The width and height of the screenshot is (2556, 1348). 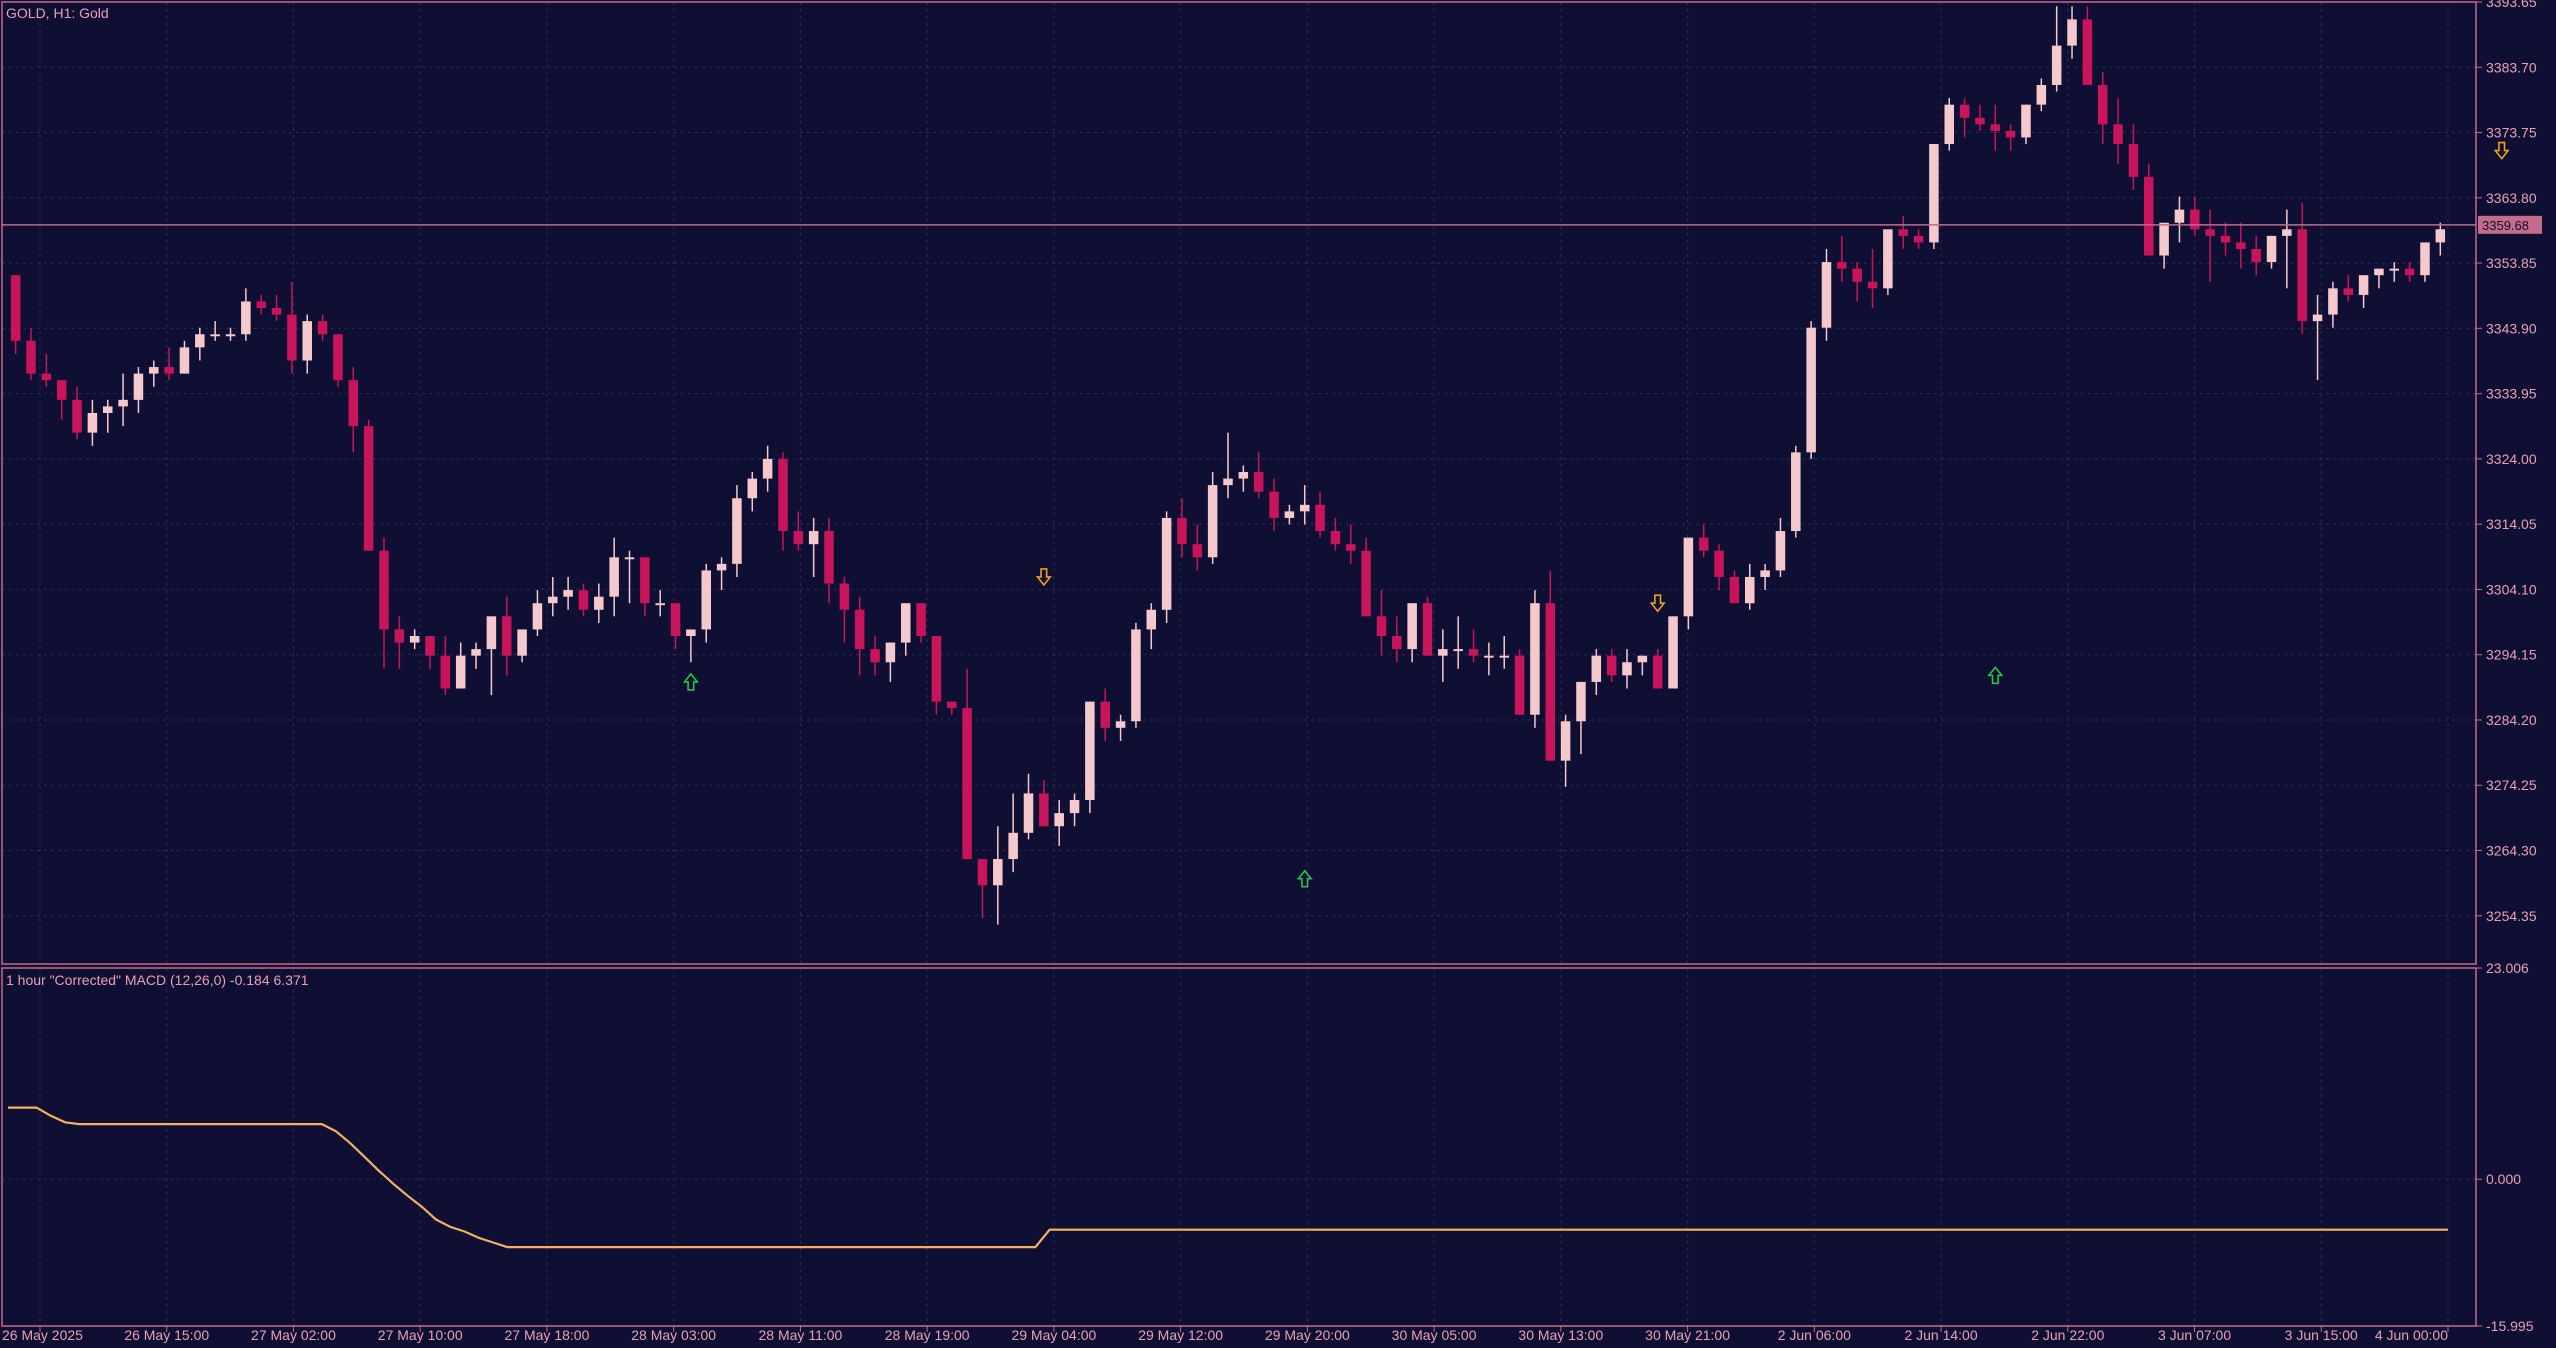 What do you see at coordinates (57, 13) in the screenshot?
I see `main-chart-title: GOLD, H1: Gold` at bounding box center [57, 13].